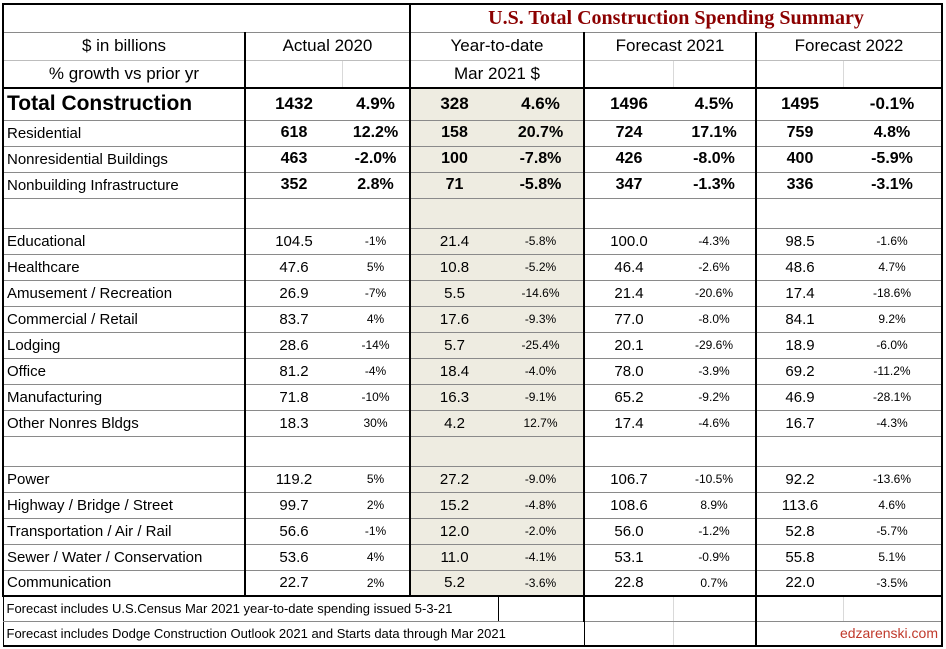 This screenshot has width=946, height=649. I want to click on row-label-cell: Residential, so click(124, 133).